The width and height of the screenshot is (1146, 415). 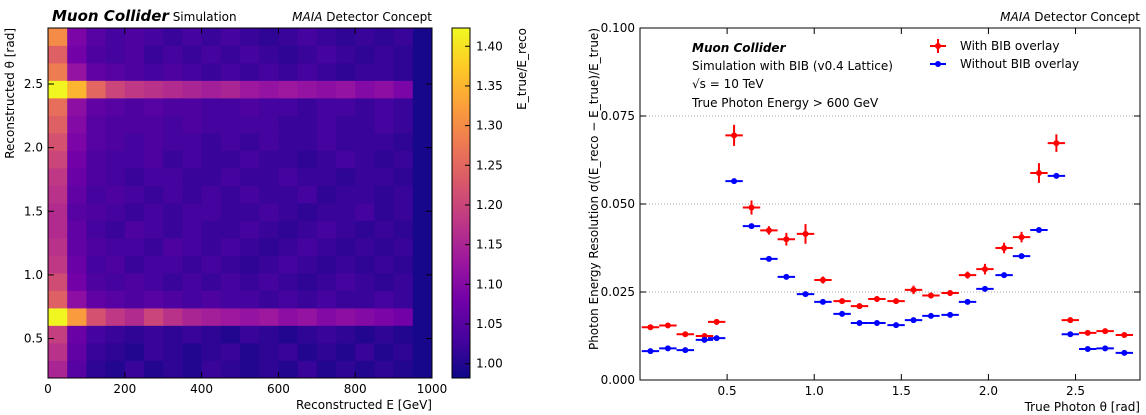 What do you see at coordinates (1019, 64) in the screenshot?
I see `legend-label: Without BIB overlay` at bounding box center [1019, 64].